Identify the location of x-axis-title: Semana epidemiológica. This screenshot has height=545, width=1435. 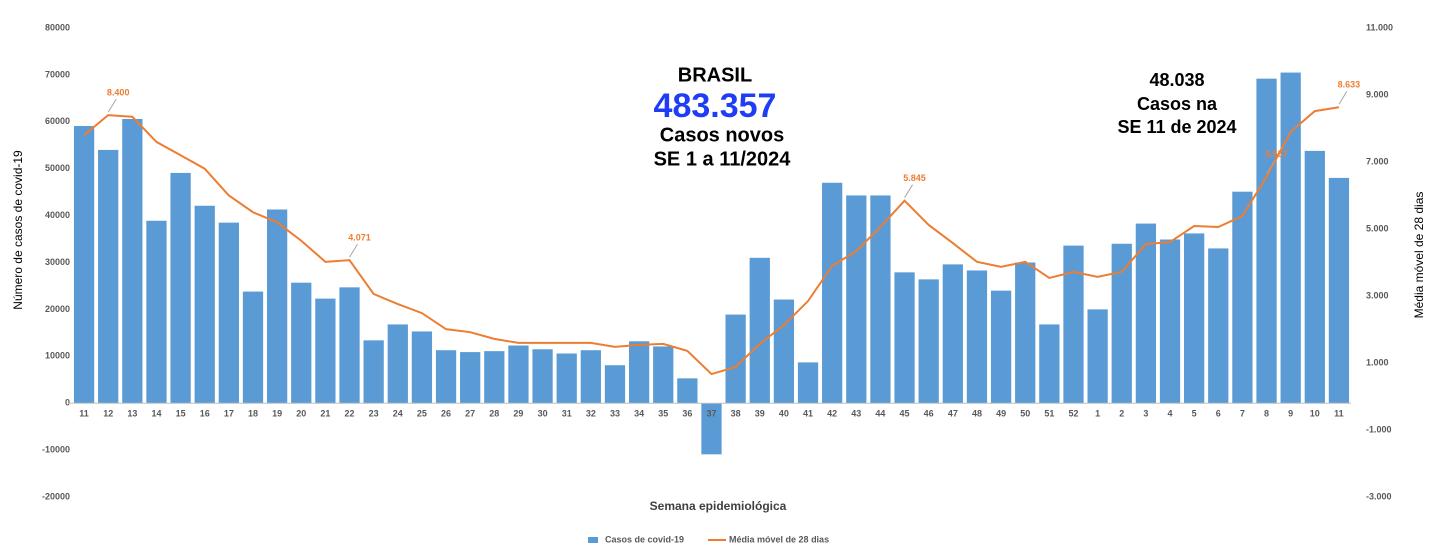
(718, 506).